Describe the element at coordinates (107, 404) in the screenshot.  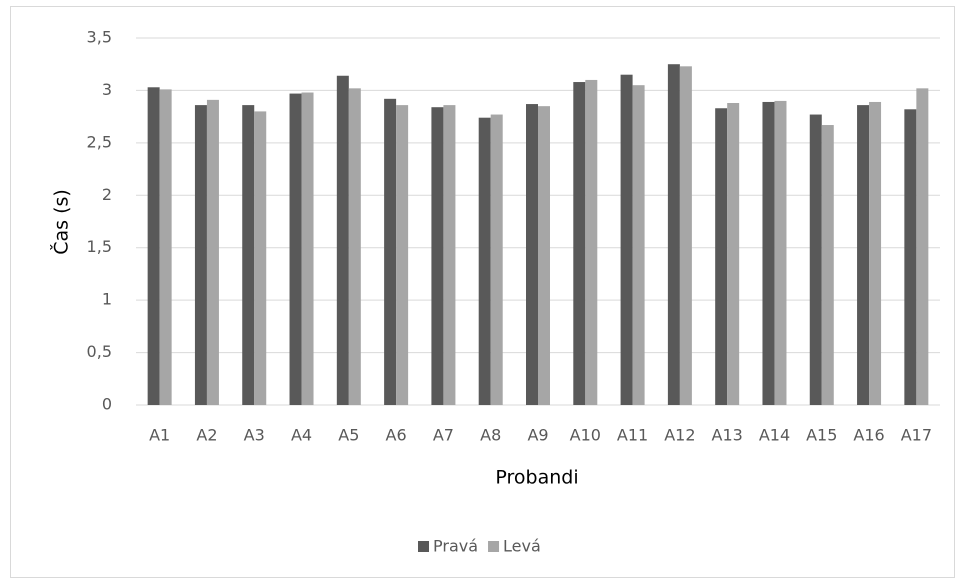
I see `y-tick-label: 0` at that location.